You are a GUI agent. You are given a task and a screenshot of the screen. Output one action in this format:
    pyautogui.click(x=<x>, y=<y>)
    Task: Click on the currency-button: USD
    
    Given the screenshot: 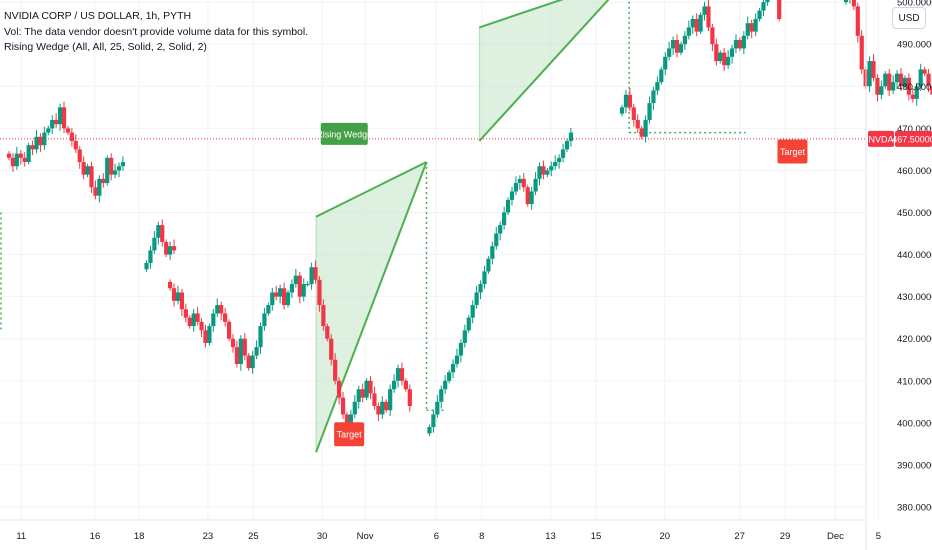 What is the action you would take?
    pyautogui.click(x=909, y=18)
    